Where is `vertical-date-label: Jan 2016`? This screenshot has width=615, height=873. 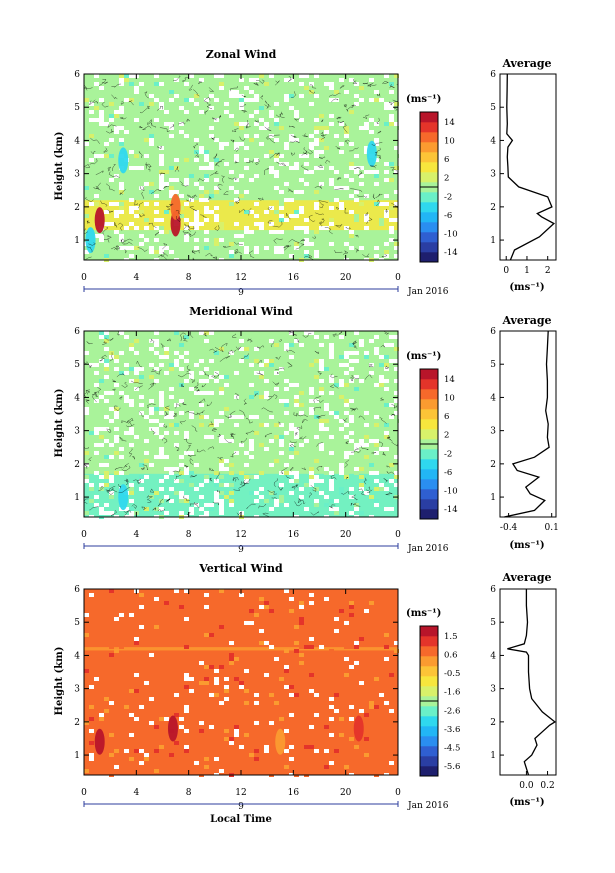 vertical-date-label: Jan 2016 is located at coordinates (428, 806).